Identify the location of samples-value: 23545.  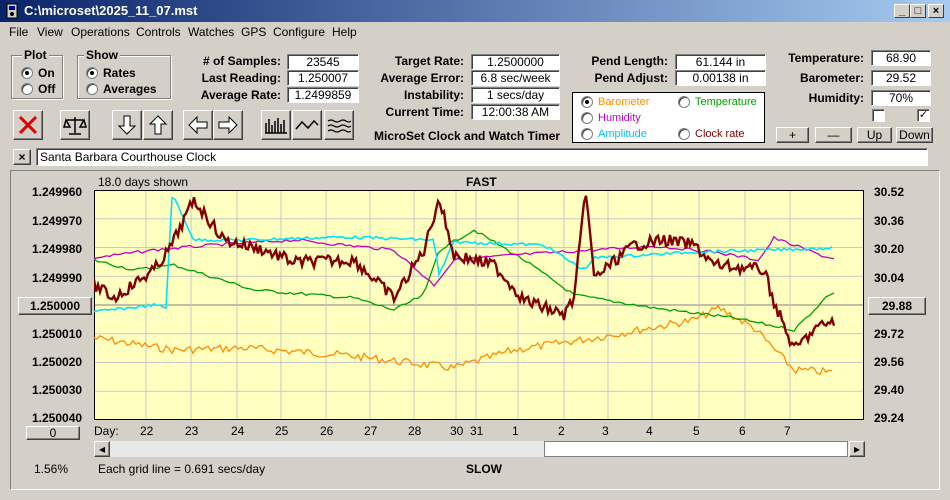
(323, 62).